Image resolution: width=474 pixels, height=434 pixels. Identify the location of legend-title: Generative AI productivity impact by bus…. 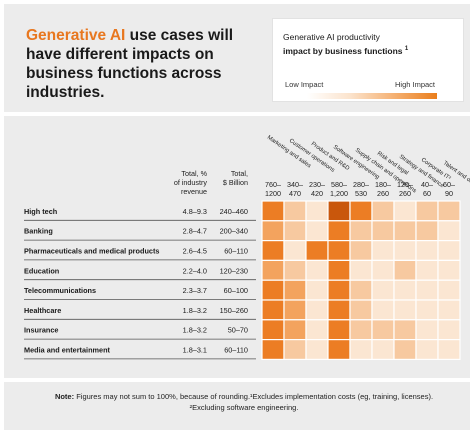
(345, 44).